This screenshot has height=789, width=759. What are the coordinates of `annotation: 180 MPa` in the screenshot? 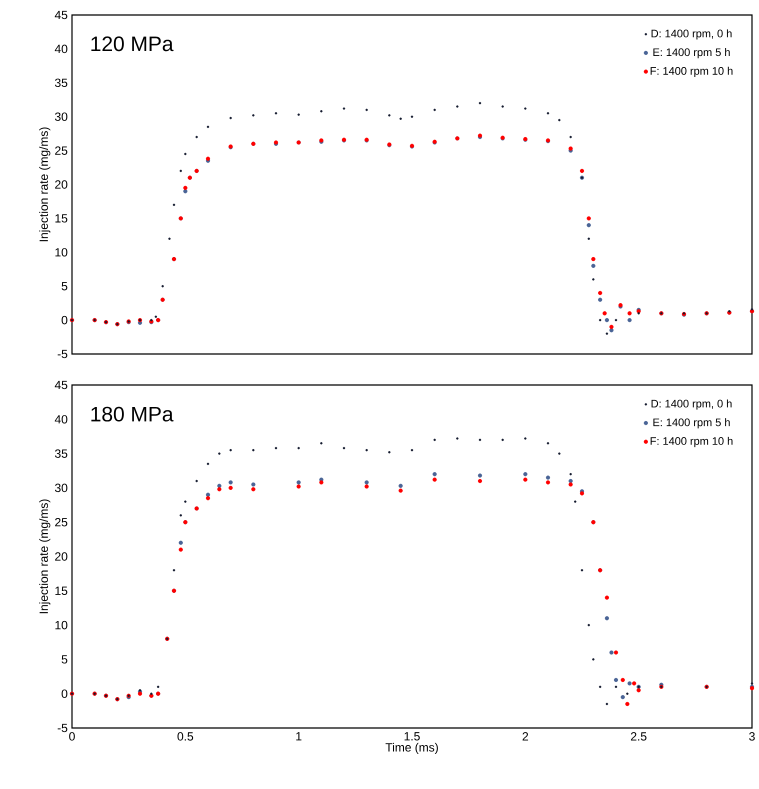 It's located at (132, 414).